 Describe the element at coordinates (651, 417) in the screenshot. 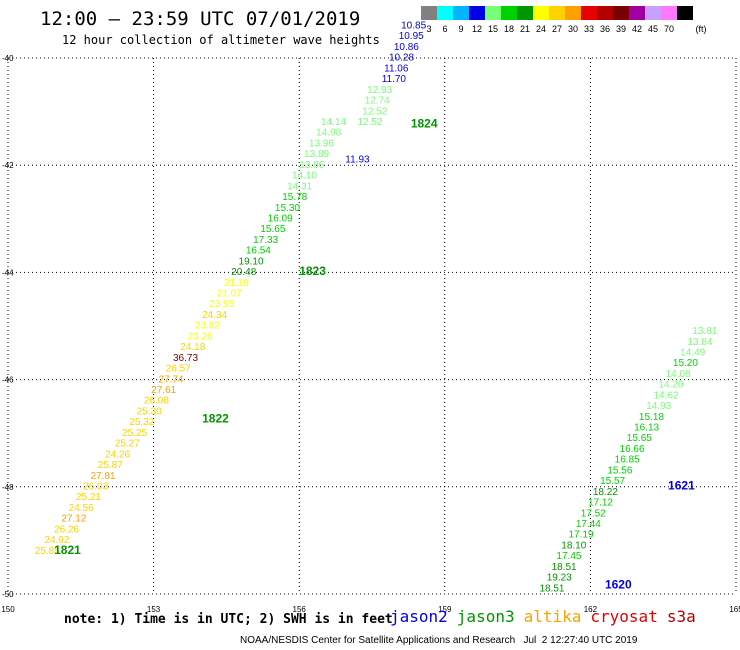

I see `wave-height-label: 15.18` at that location.